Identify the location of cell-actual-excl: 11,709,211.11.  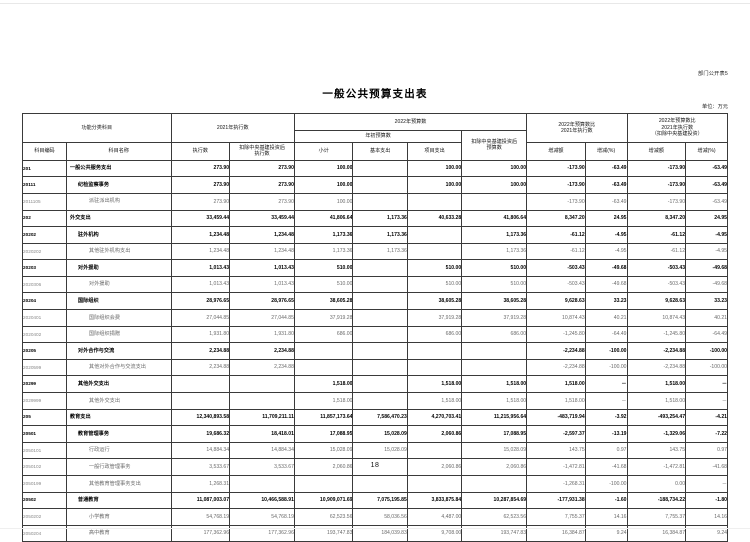
(262, 417).